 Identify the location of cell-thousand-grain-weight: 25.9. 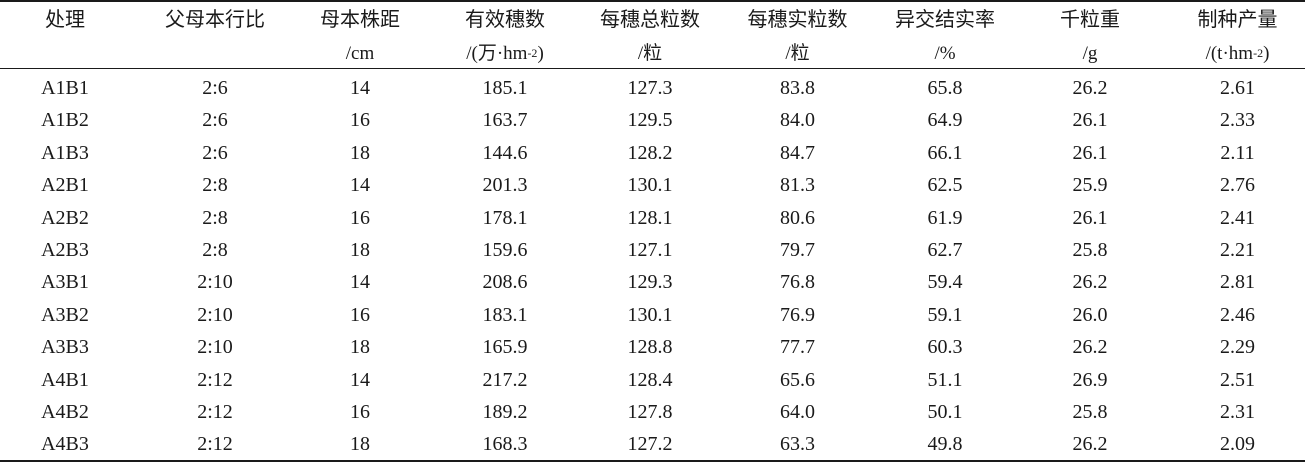
(1090, 185).